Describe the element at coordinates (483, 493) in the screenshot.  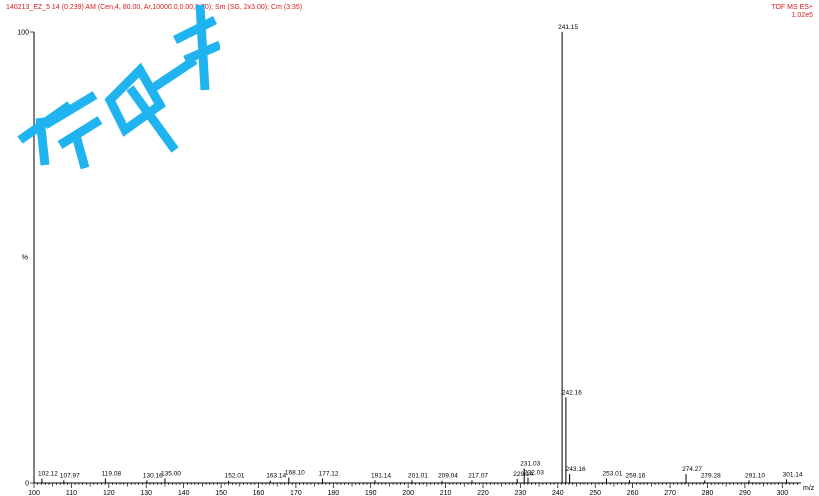
I see `x-tick-label: 220` at that location.